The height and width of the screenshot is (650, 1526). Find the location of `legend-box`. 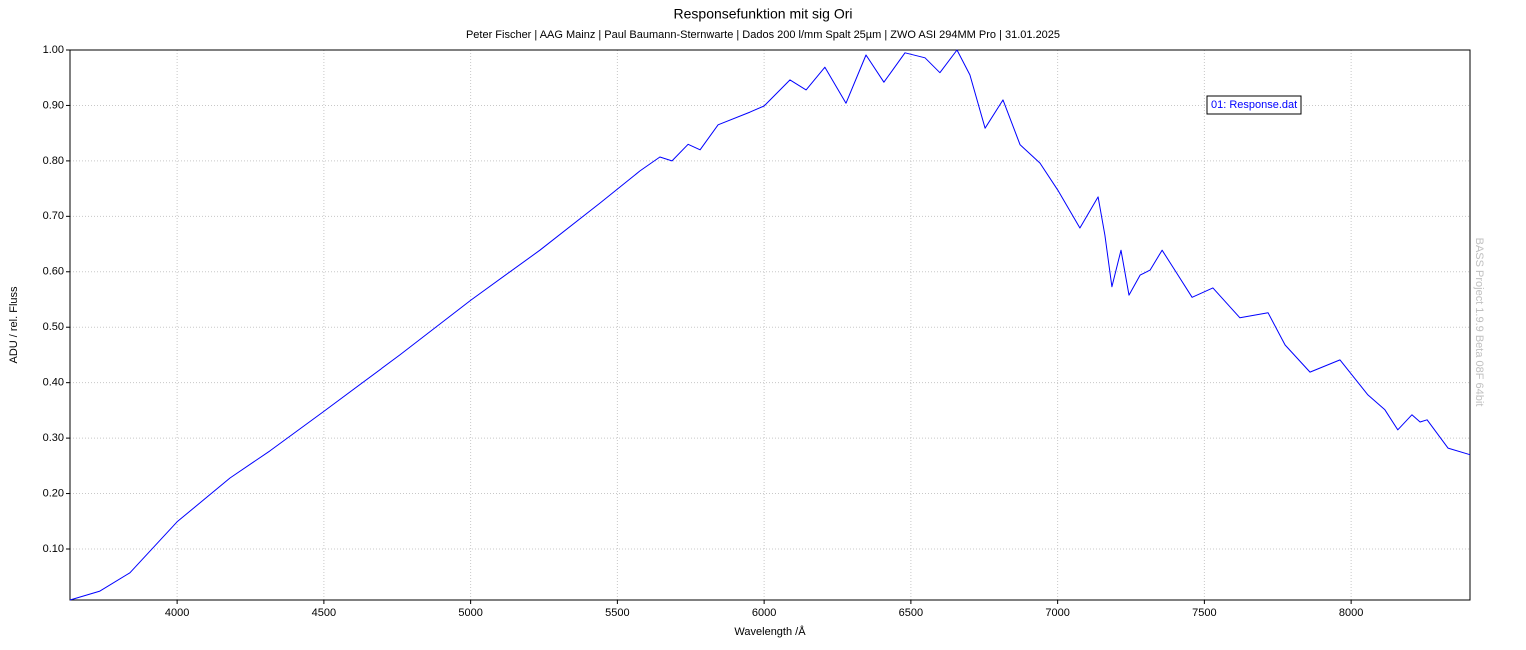

legend-box is located at coordinates (1254, 105).